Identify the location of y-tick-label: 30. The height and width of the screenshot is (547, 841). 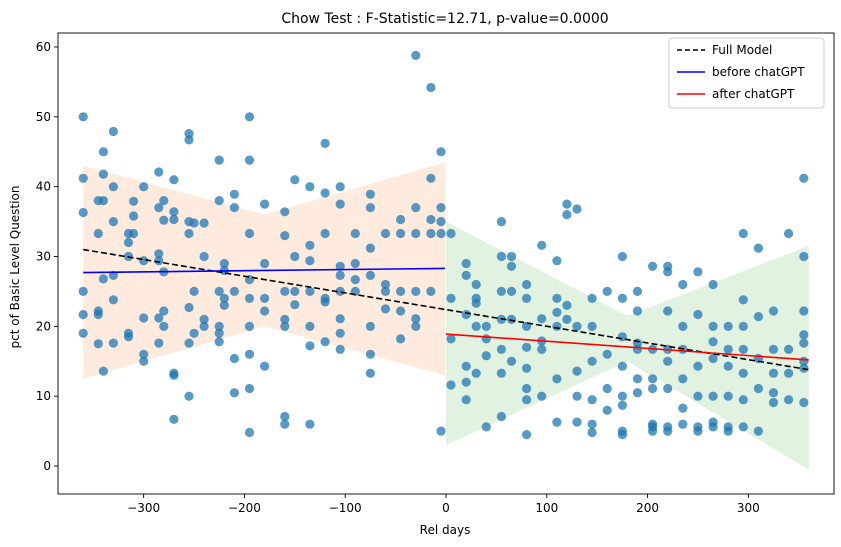
(43, 257).